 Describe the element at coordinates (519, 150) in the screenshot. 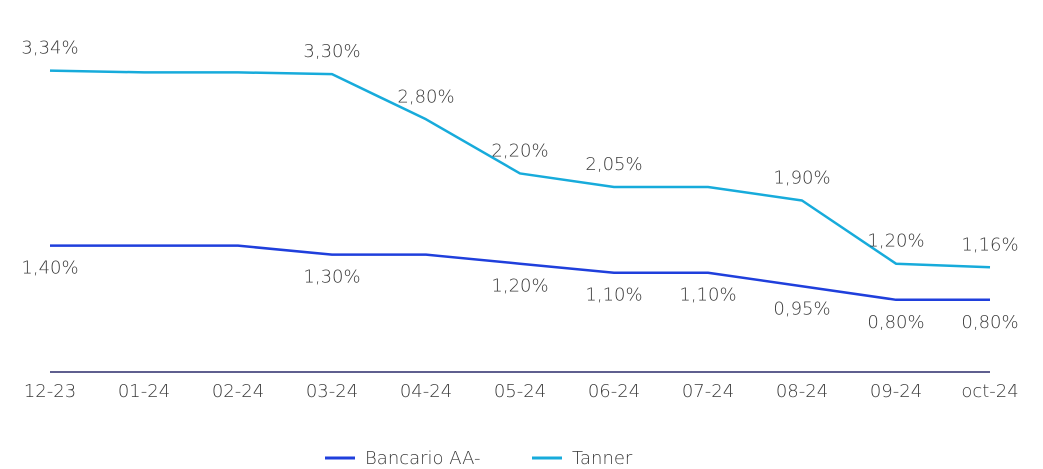

I see `data-label: 2,20%` at that location.